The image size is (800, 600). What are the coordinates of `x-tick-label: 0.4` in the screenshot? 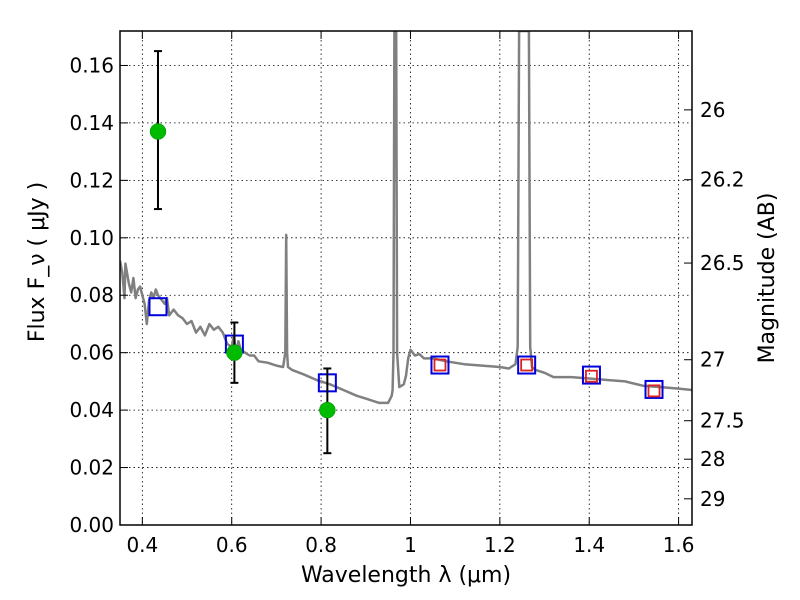 It's located at (142, 545).